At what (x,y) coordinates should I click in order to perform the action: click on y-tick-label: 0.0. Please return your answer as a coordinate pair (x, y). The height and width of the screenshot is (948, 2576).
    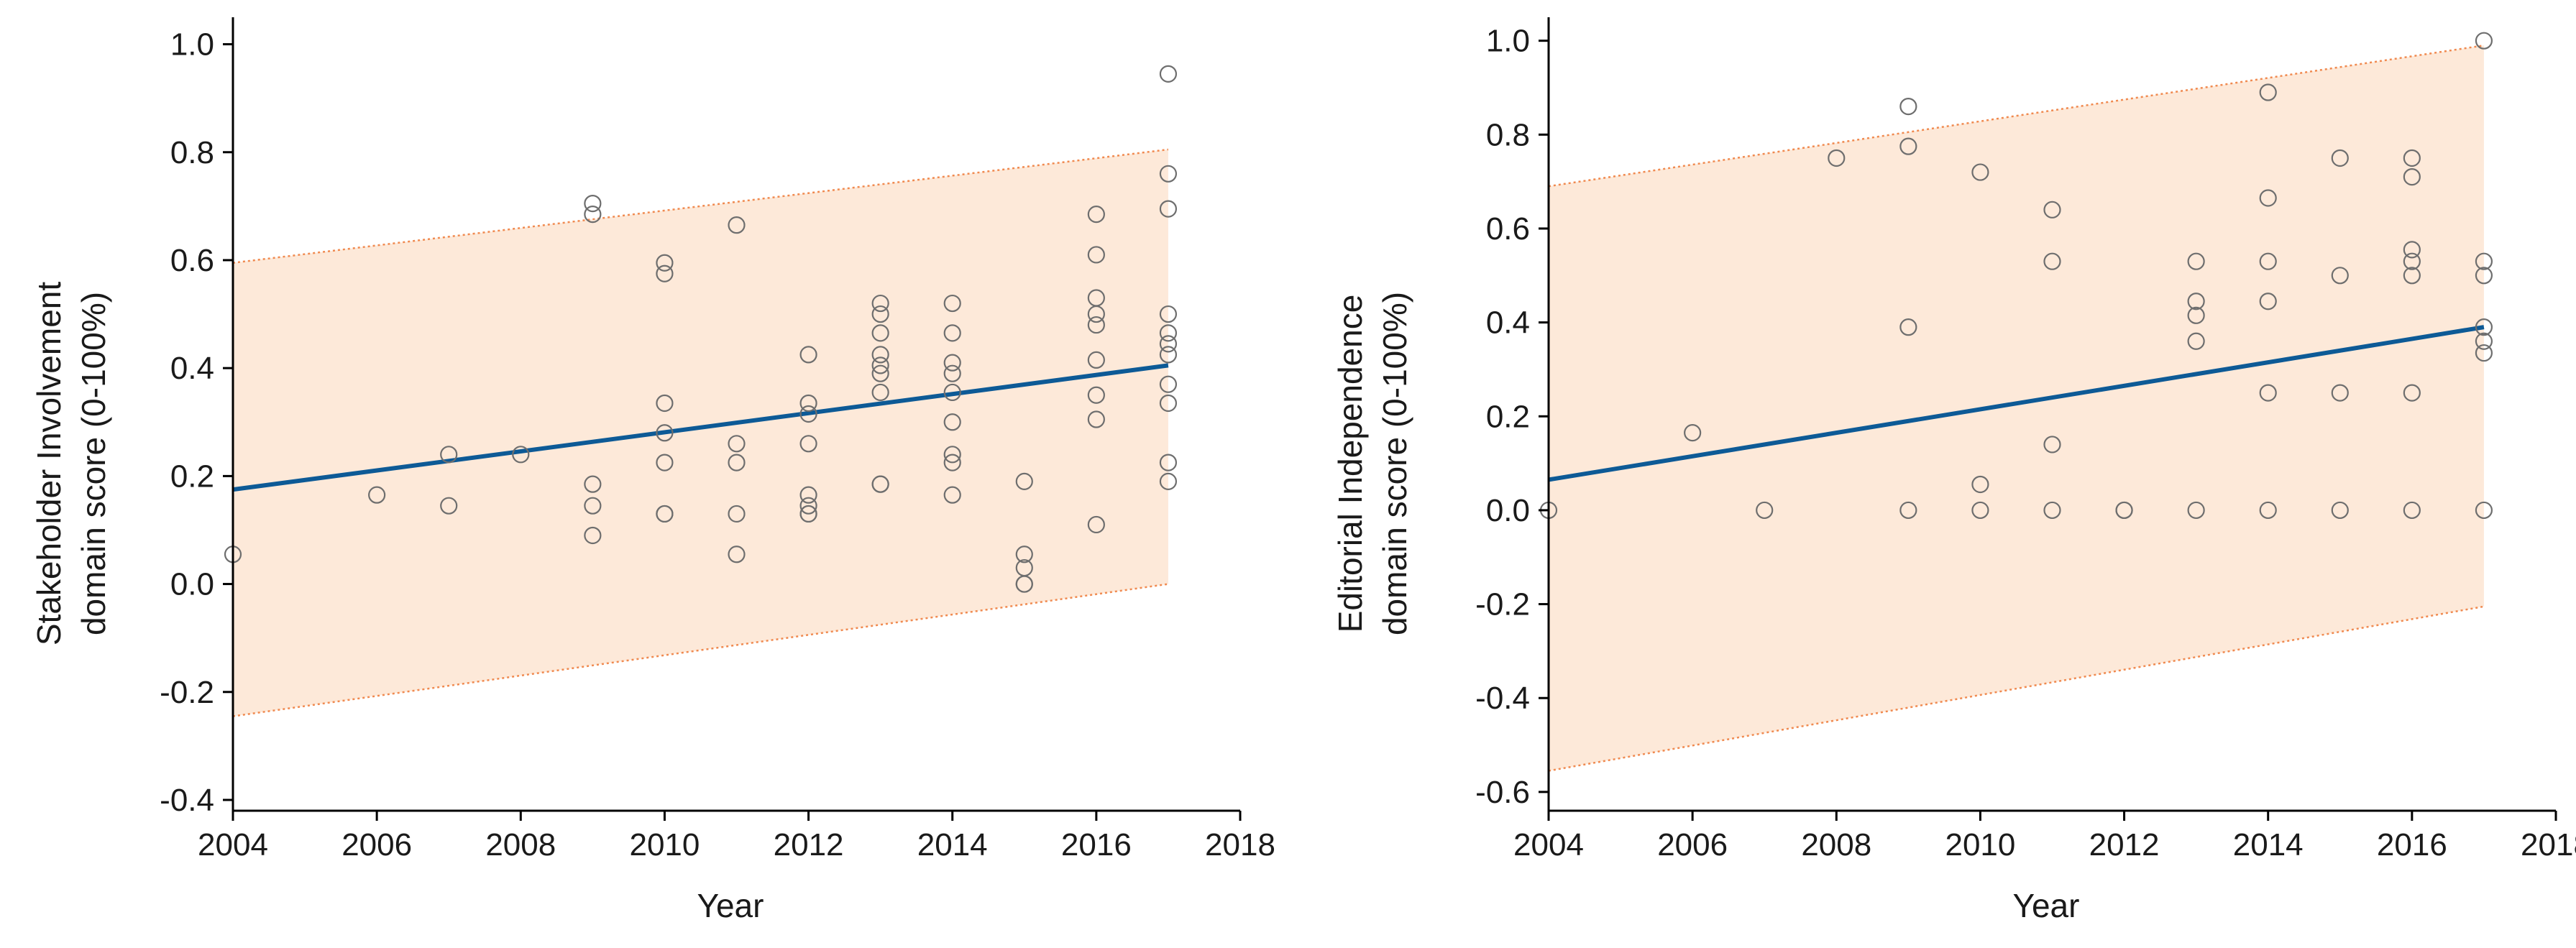
    Looking at the image, I should click on (192, 584).